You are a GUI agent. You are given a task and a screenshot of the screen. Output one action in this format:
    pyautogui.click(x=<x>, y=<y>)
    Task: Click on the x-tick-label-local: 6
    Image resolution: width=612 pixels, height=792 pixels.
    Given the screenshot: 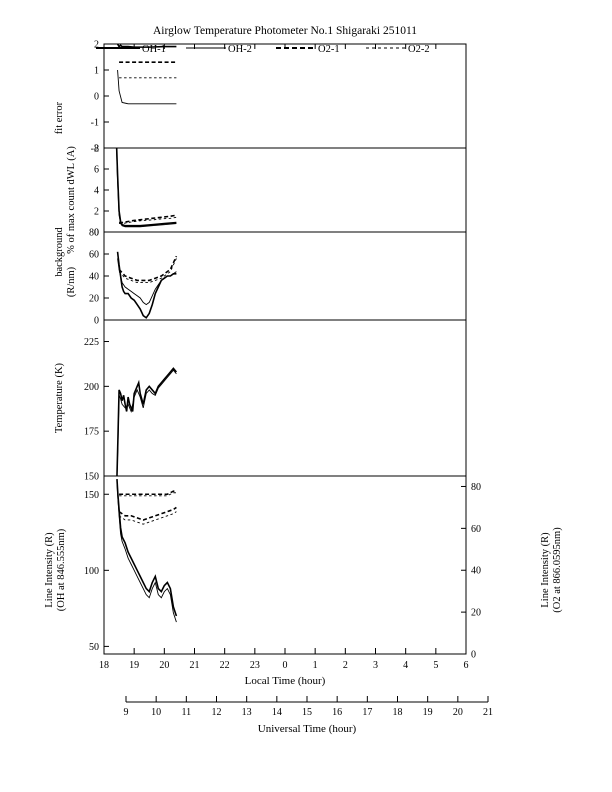 What is the action you would take?
    pyautogui.click(x=466, y=665)
    